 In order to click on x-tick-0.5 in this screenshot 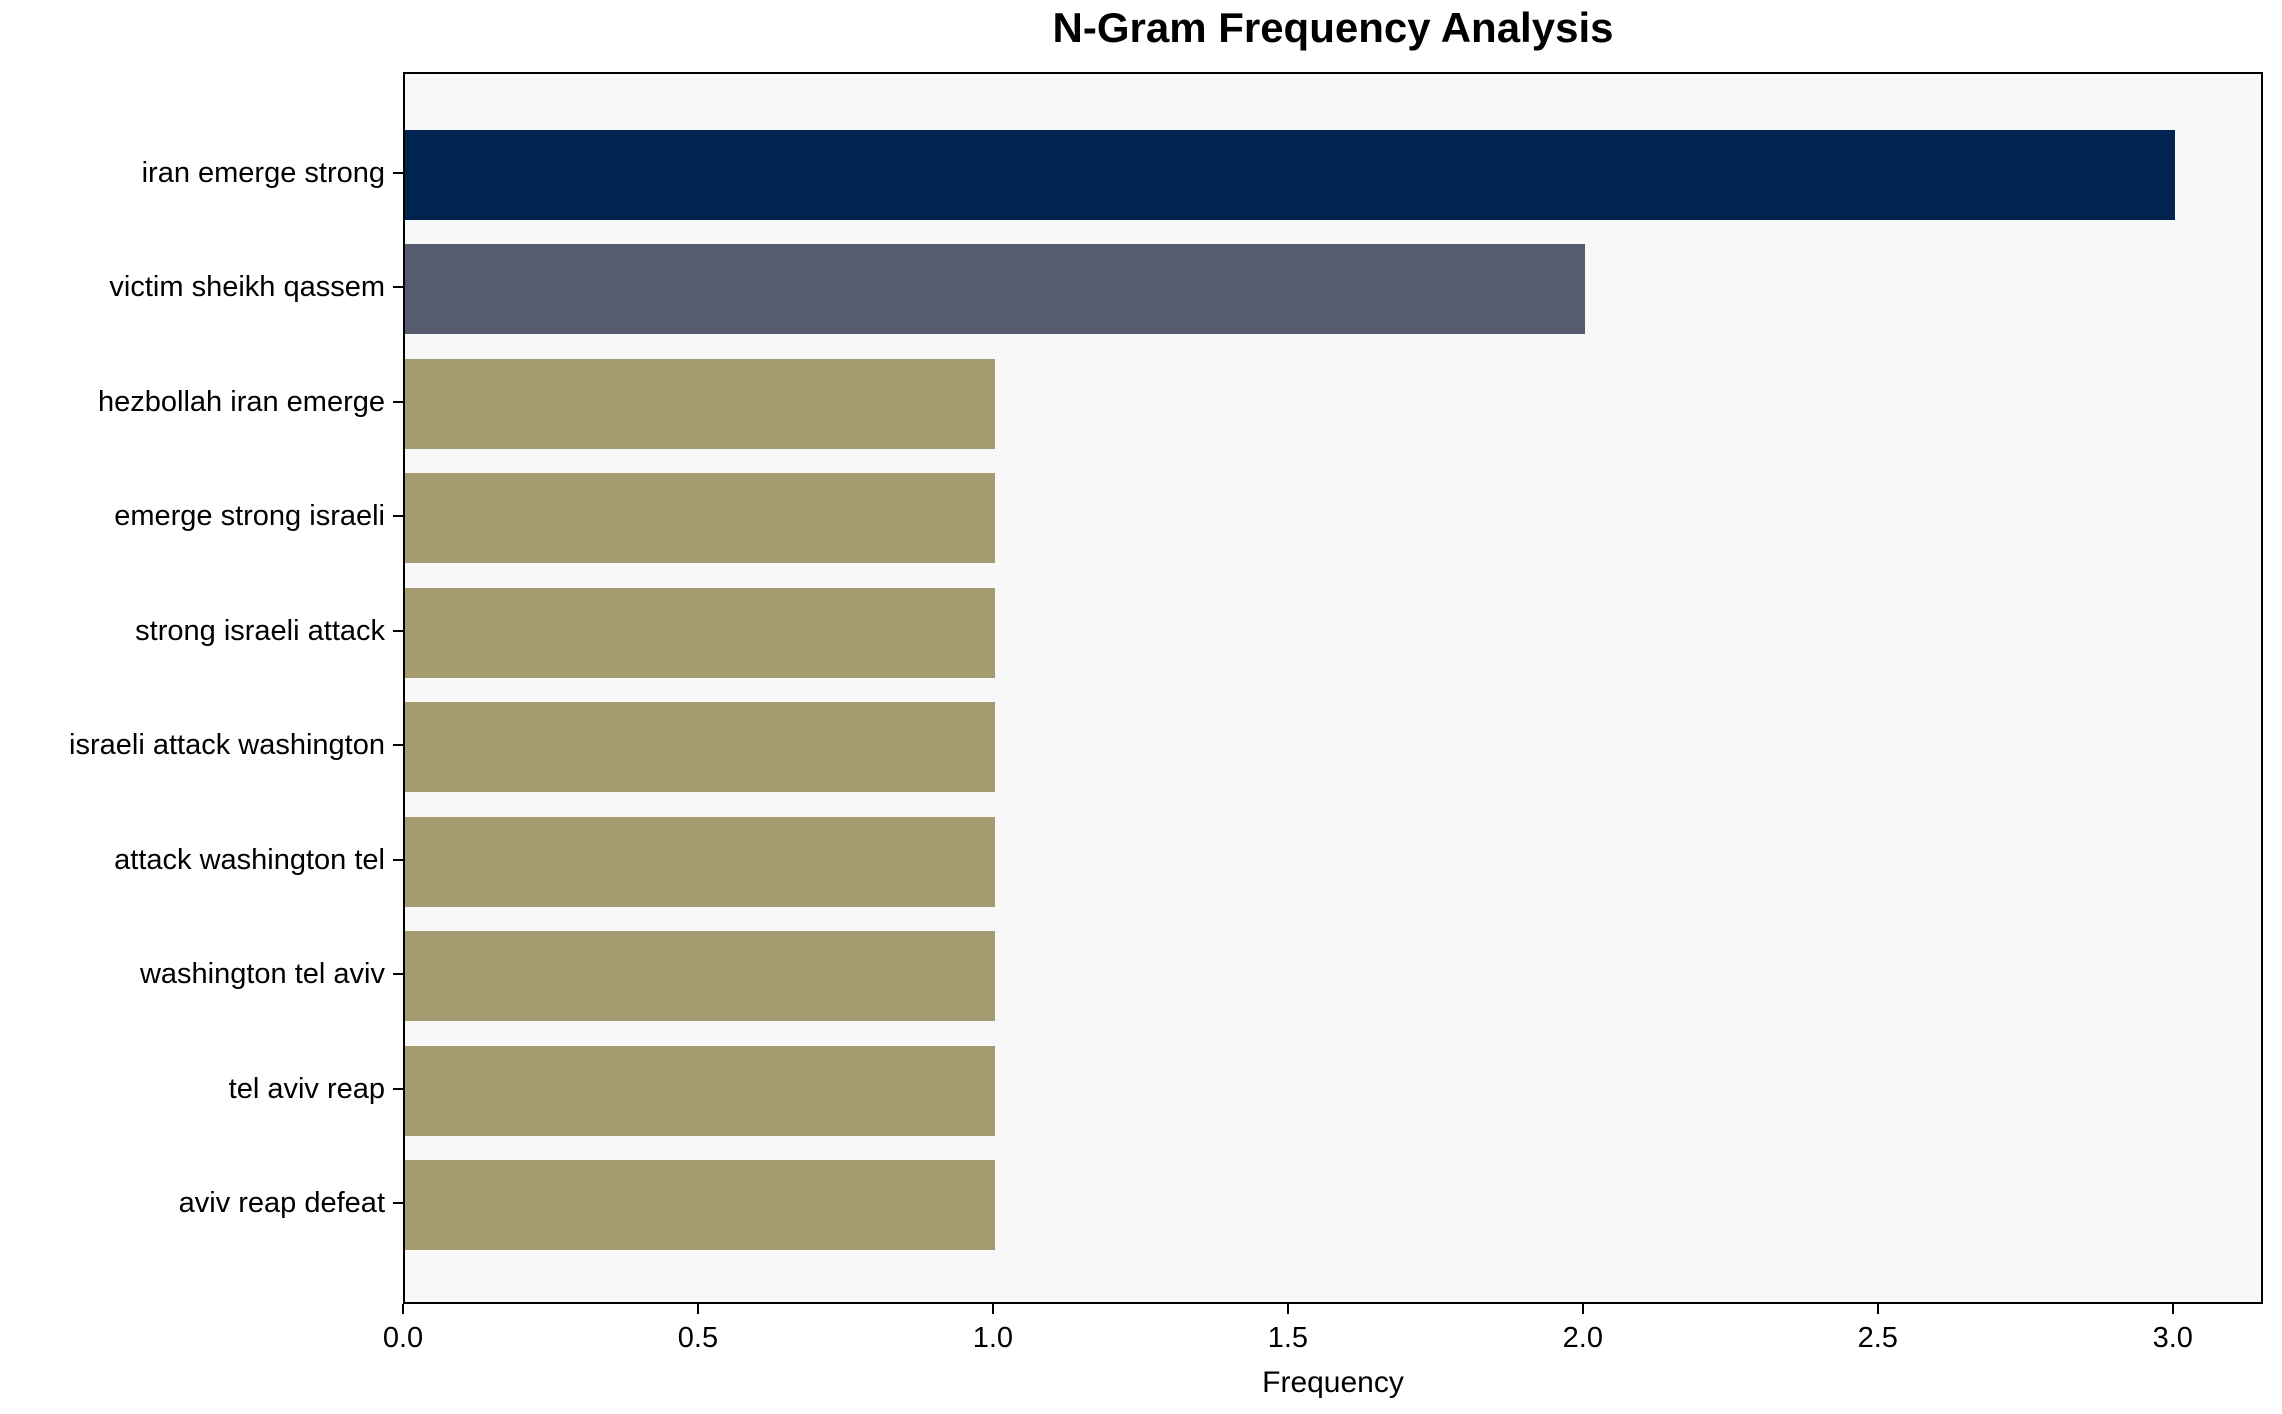, I will do `click(697, 1309)`.